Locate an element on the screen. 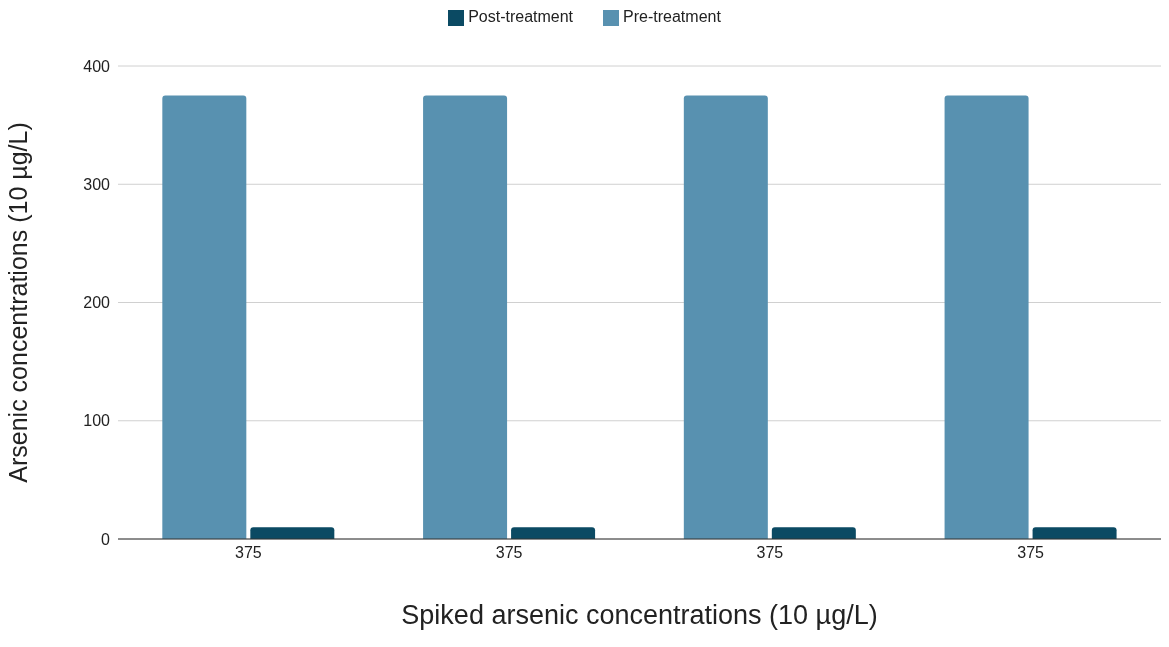  y-tick-label: 400 is located at coordinates (97, 66).